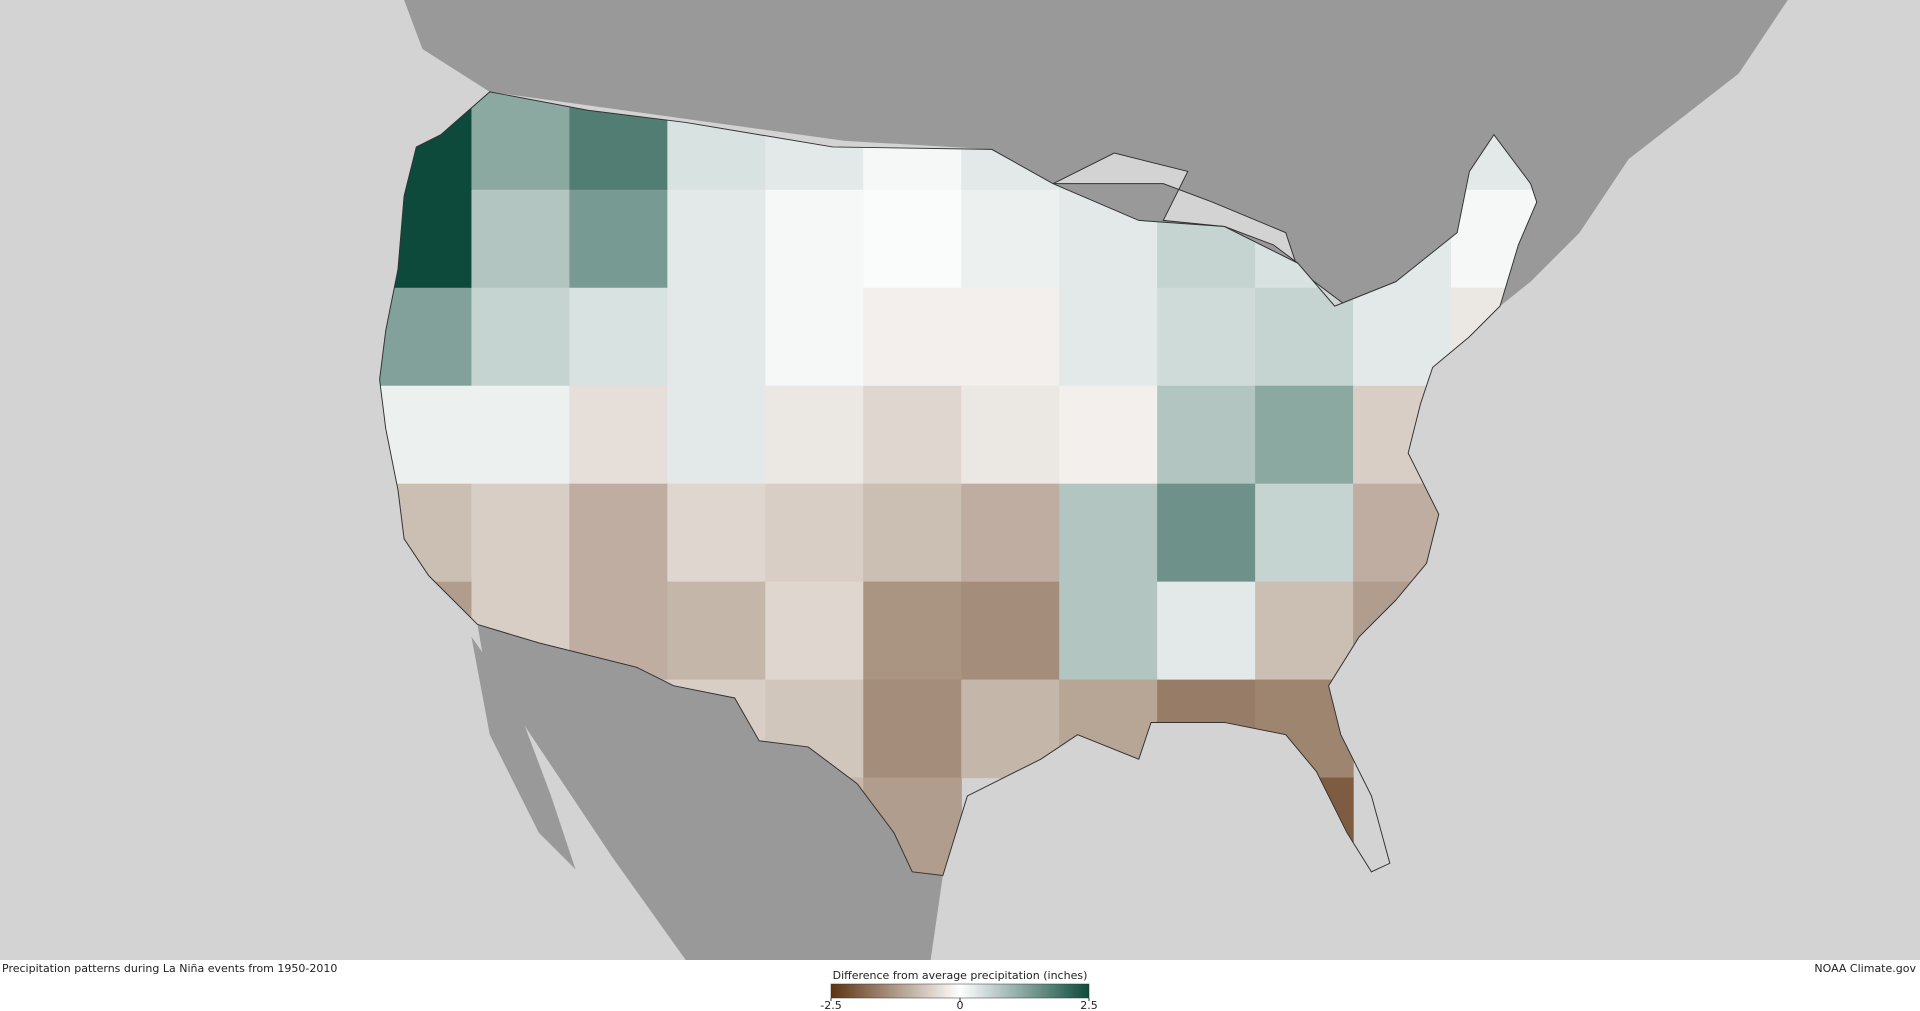  I want to click on credit: NOAA Climate.gov, so click(1865, 968).